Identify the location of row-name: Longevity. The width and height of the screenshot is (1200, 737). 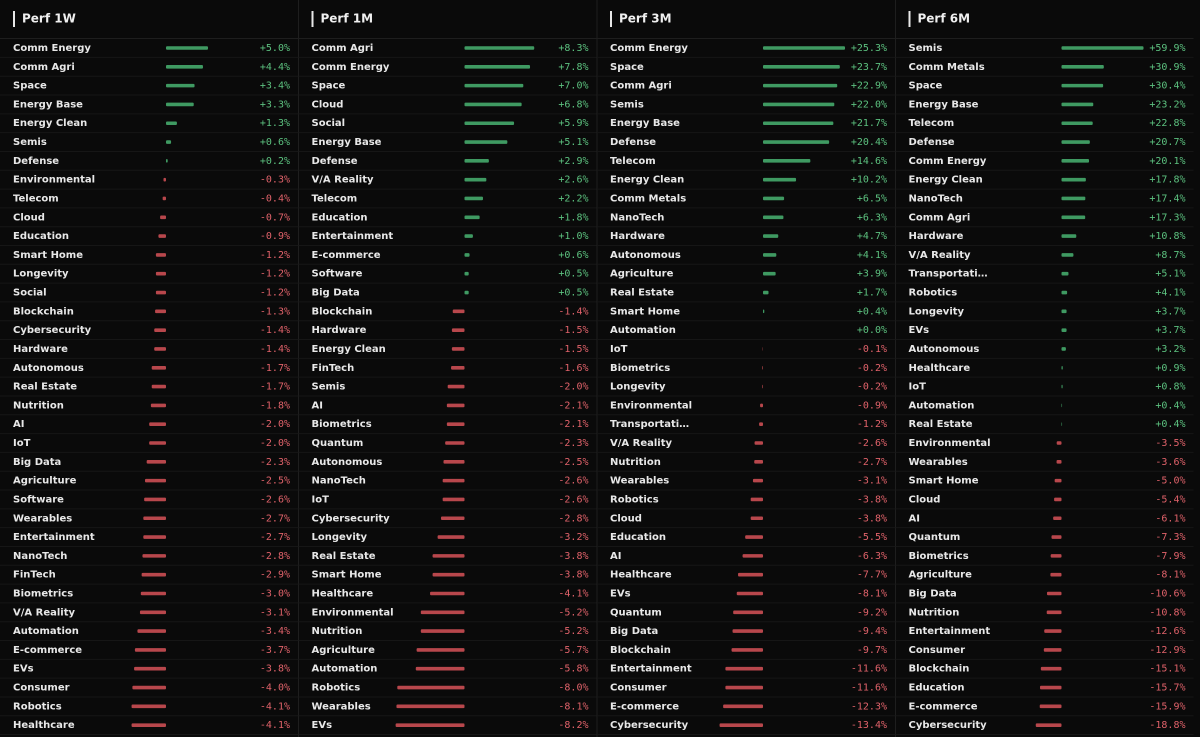
(340, 537).